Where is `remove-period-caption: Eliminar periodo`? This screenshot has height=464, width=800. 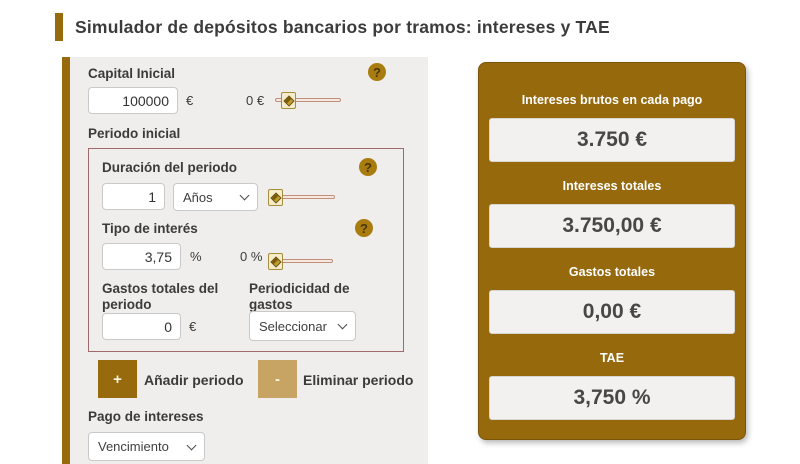 remove-period-caption: Eliminar periodo is located at coordinates (358, 380).